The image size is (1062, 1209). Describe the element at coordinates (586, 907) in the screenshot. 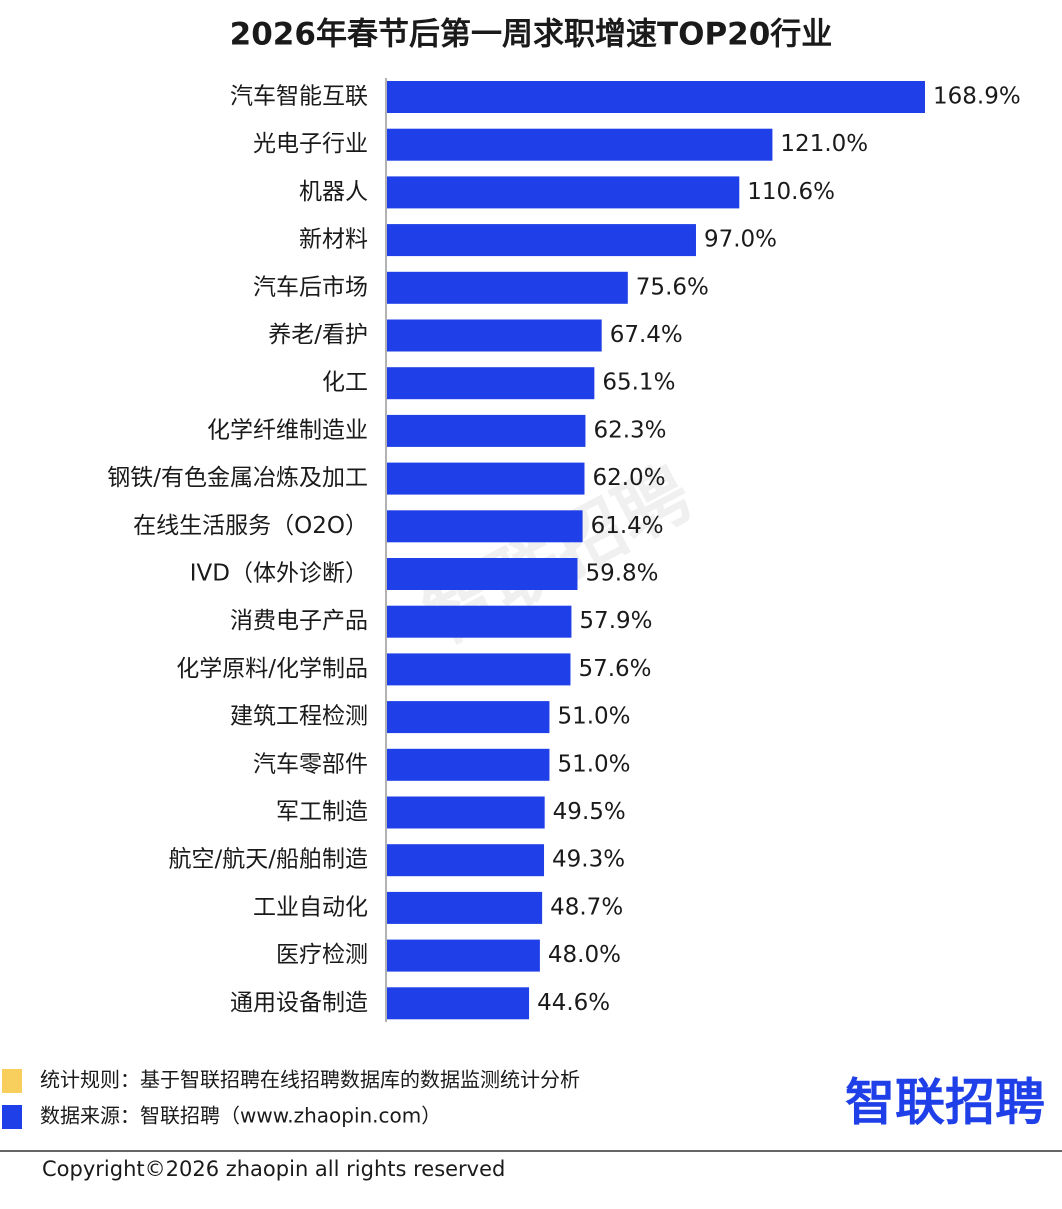

I see `value-label: 48.7%` at that location.